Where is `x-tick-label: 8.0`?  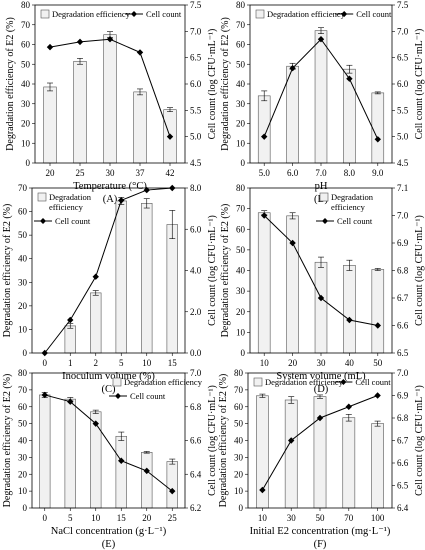 x-tick-label: 8.0 is located at coordinates (350, 173).